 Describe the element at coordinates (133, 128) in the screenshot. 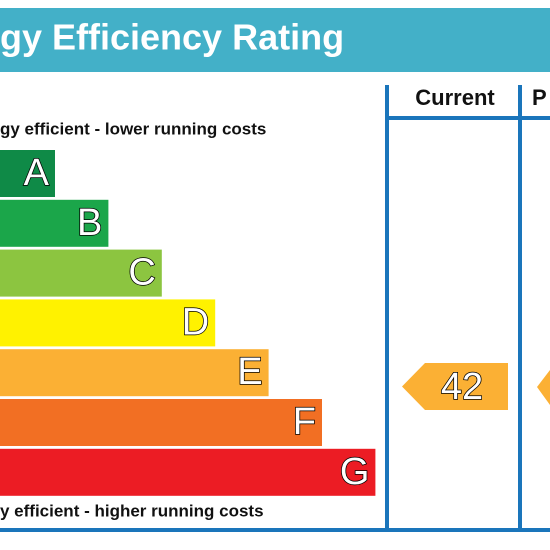

I see `top-note: gy efficient - lower running costs` at that location.